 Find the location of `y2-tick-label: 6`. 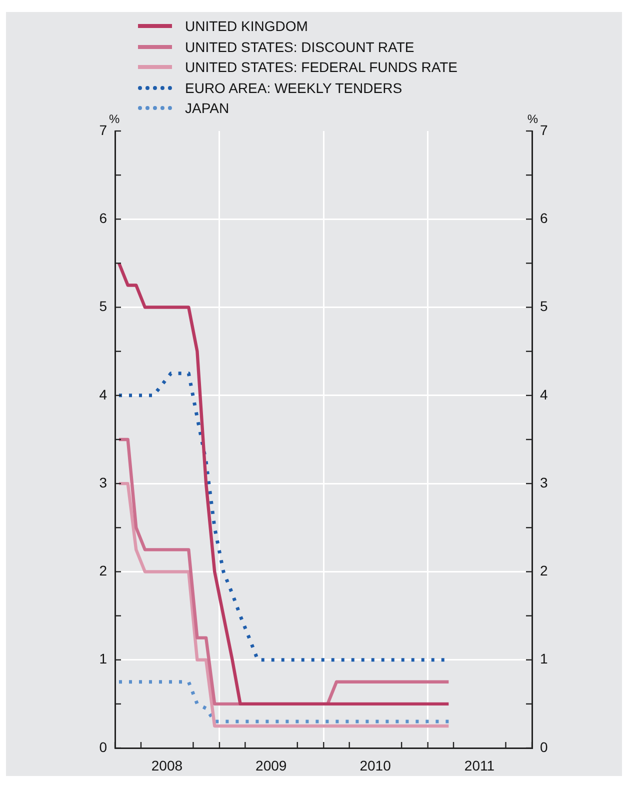

y2-tick-label: 6 is located at coordinates (544, 218).